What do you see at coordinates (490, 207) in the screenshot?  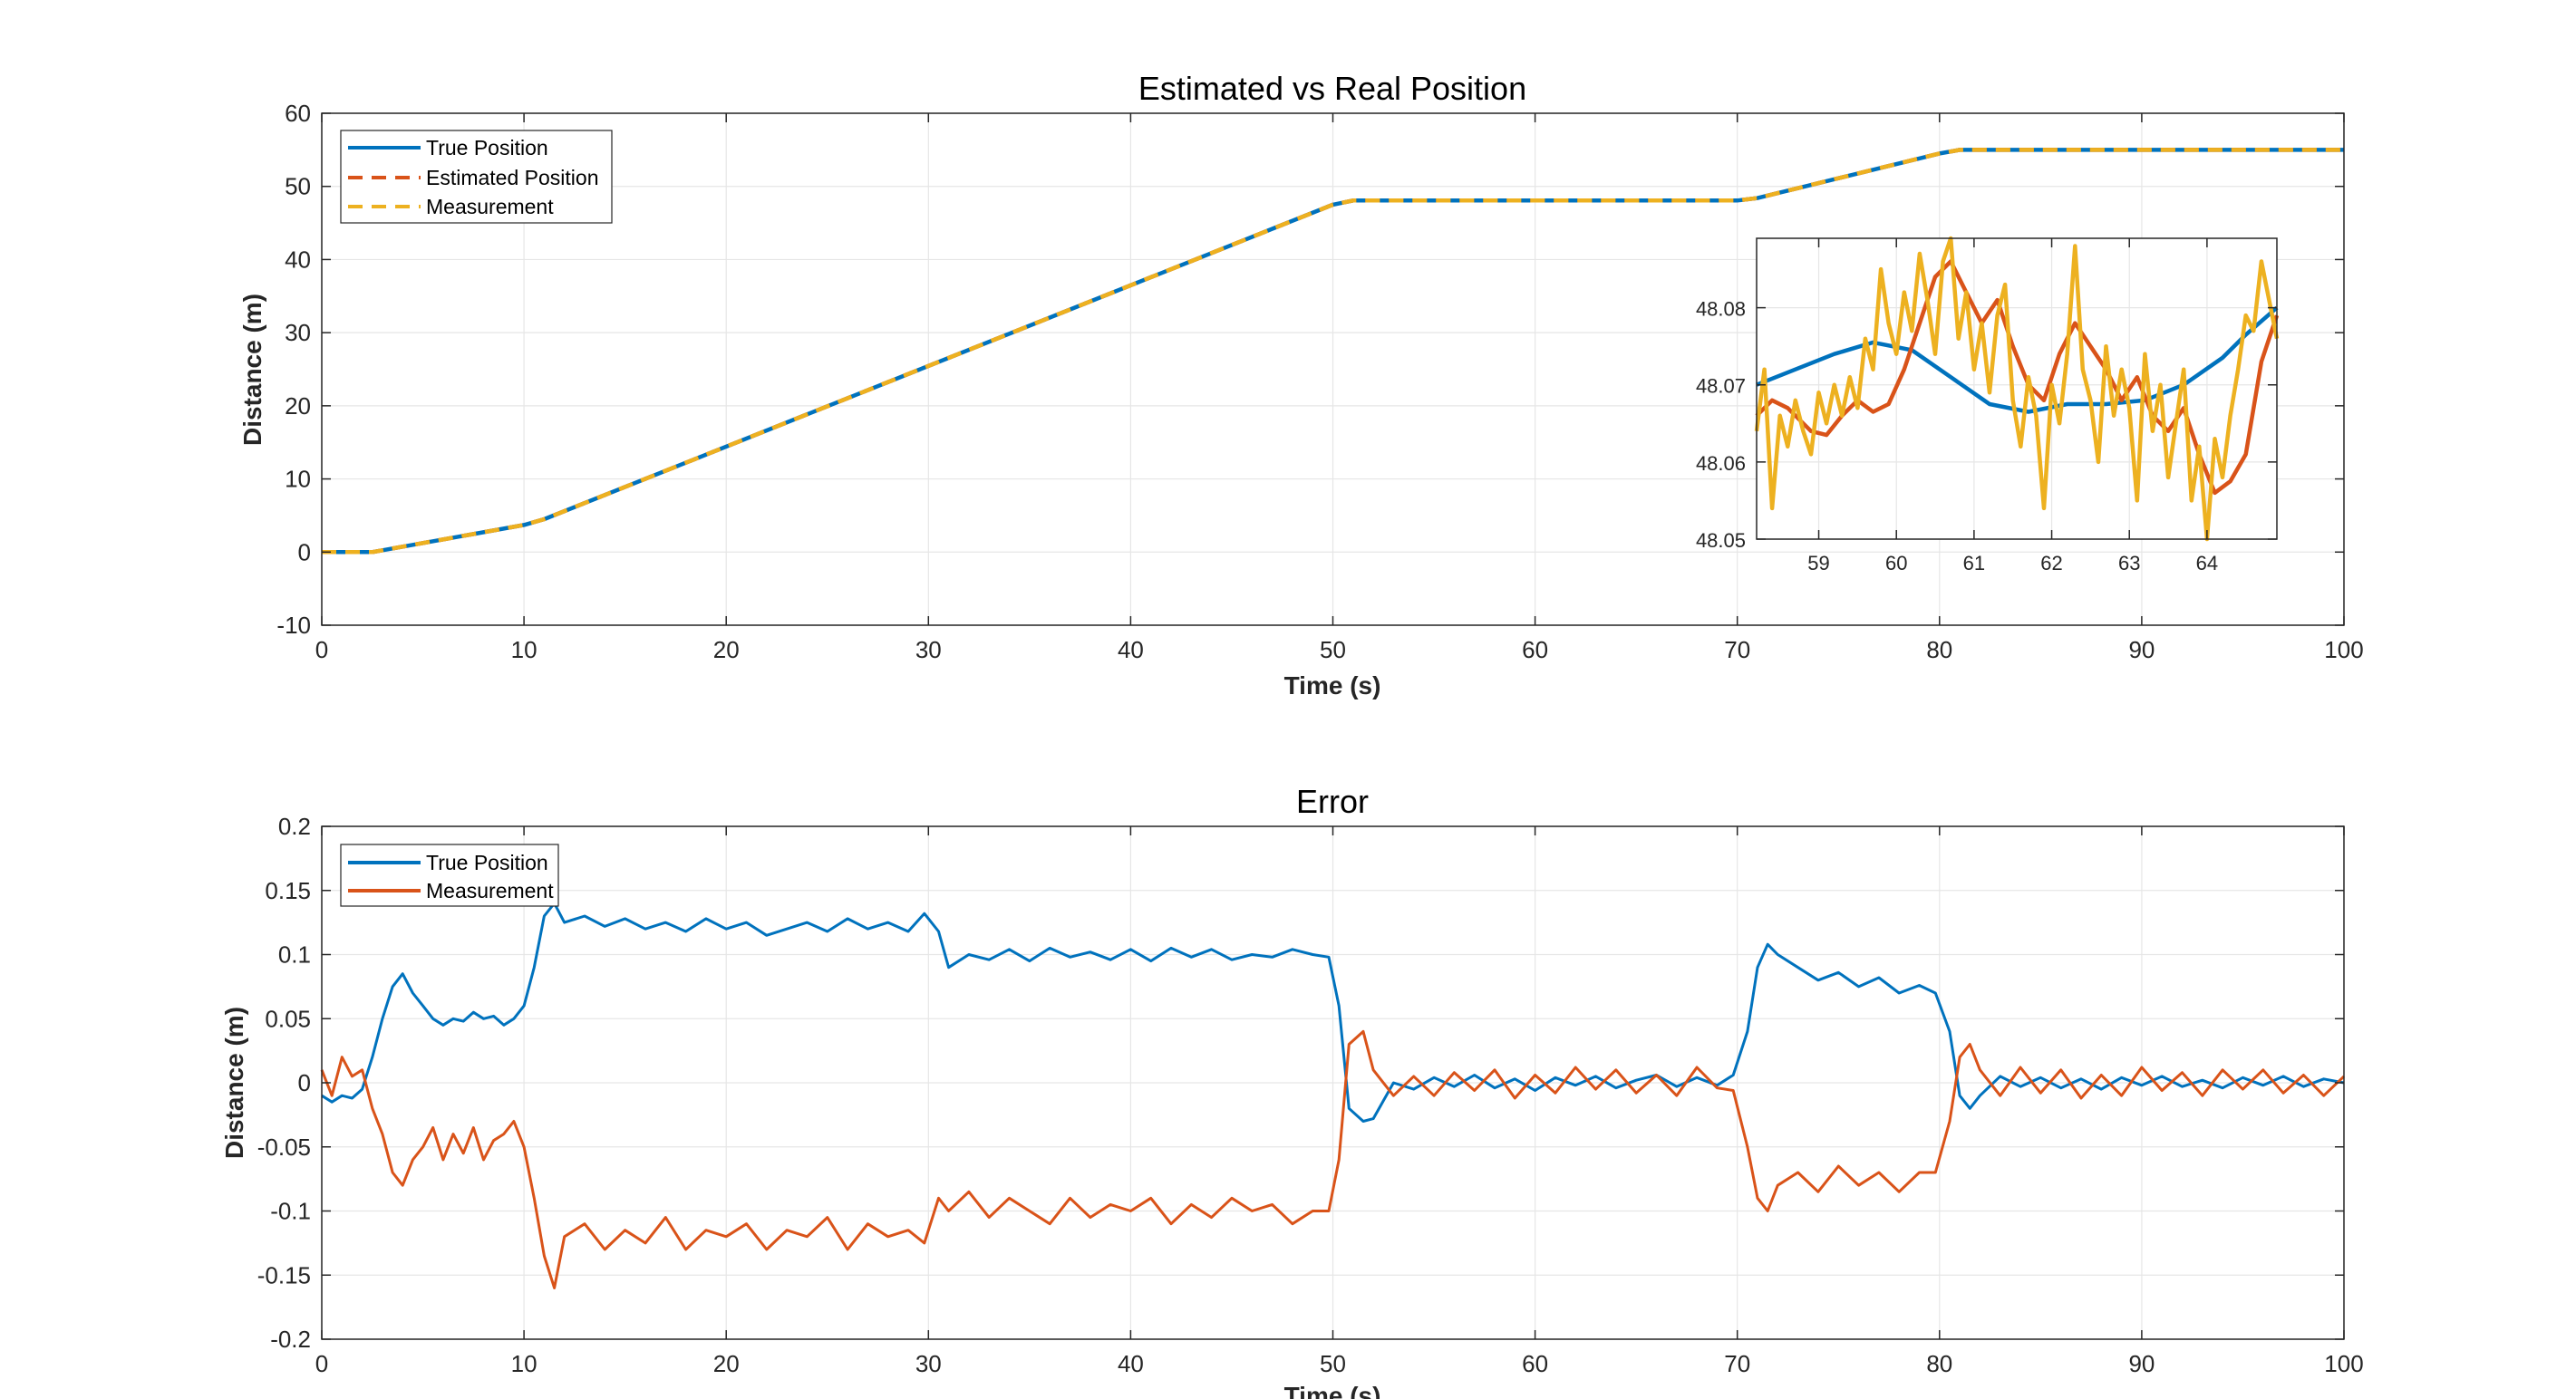 I see `legend-label-measurement: Measurement` at bounding box center [490, 207].